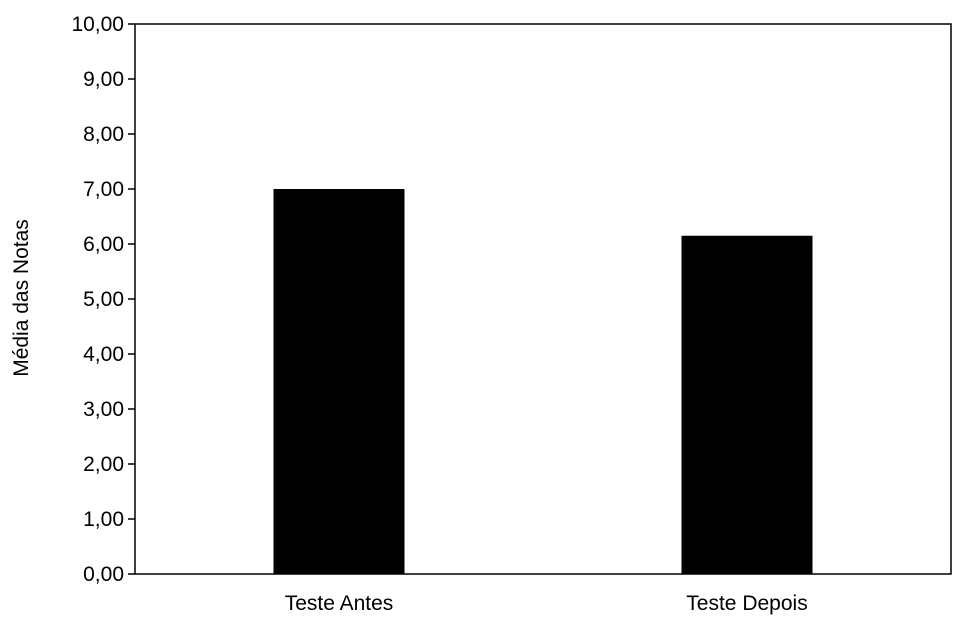 This screenshot has height=624, width=956. I want to click on y-tick-label: 6,00, so click(103, 244).